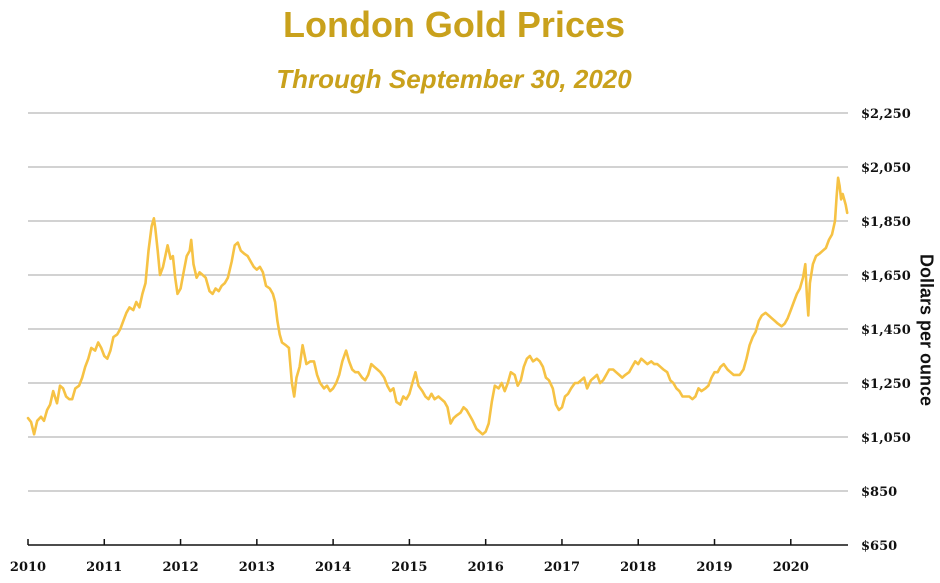 Image resolution: width=940 pixels, height=583 pixels. Describe the element at coordinates (180, 567) in the screenshot. I see `x-tick-label: 2012` at that location.